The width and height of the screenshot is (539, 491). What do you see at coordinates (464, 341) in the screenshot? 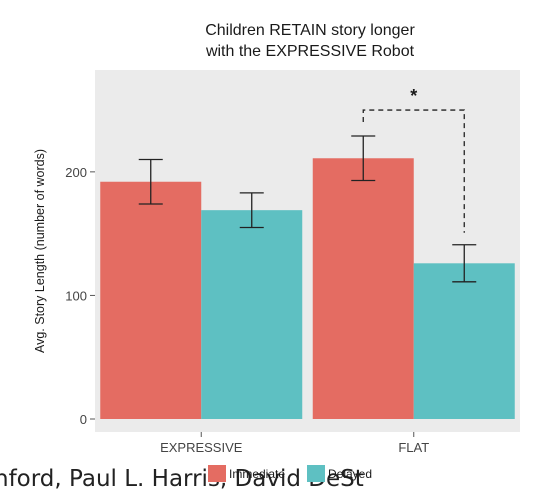
I see `bar-delayed-flat` at bounding box center [464, 341].